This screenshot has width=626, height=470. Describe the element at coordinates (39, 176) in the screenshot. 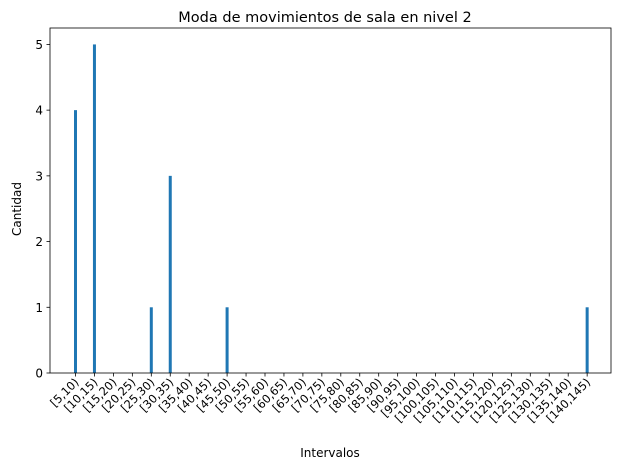

I see `y-tick-label: 3` at that location.